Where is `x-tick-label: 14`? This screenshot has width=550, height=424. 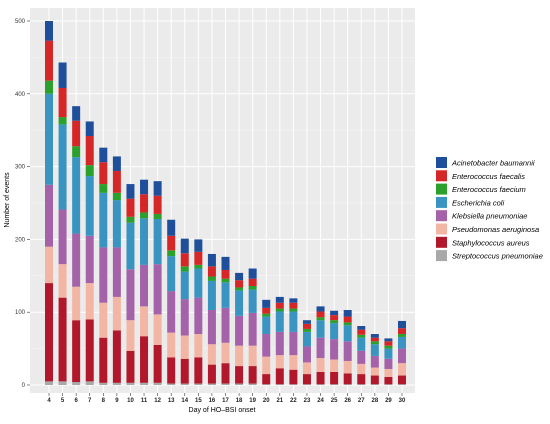 x-tick-label: 14 is located at coordinates (184, 401).